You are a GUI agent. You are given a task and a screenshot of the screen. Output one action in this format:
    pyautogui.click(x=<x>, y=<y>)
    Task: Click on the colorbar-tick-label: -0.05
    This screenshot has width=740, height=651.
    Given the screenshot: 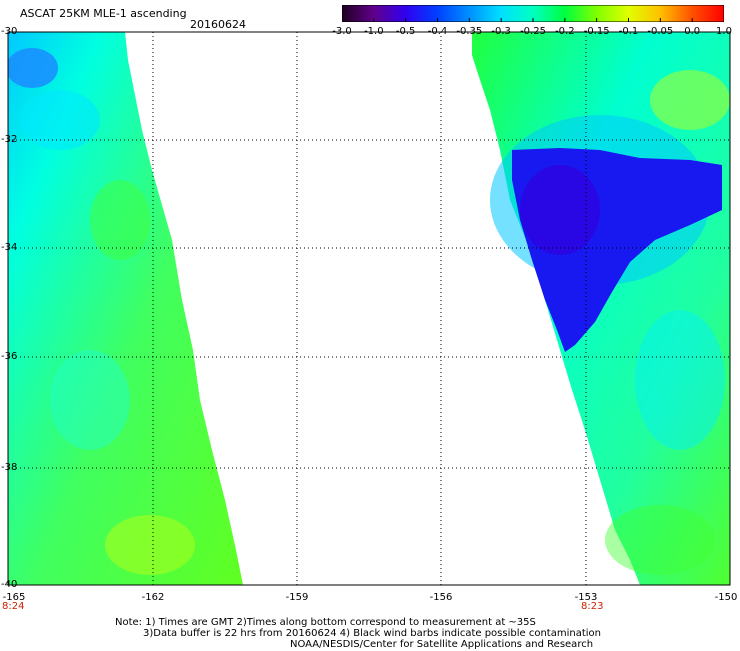 What is the action you would take?
    pyautogui.click(x=660, y=31)
    